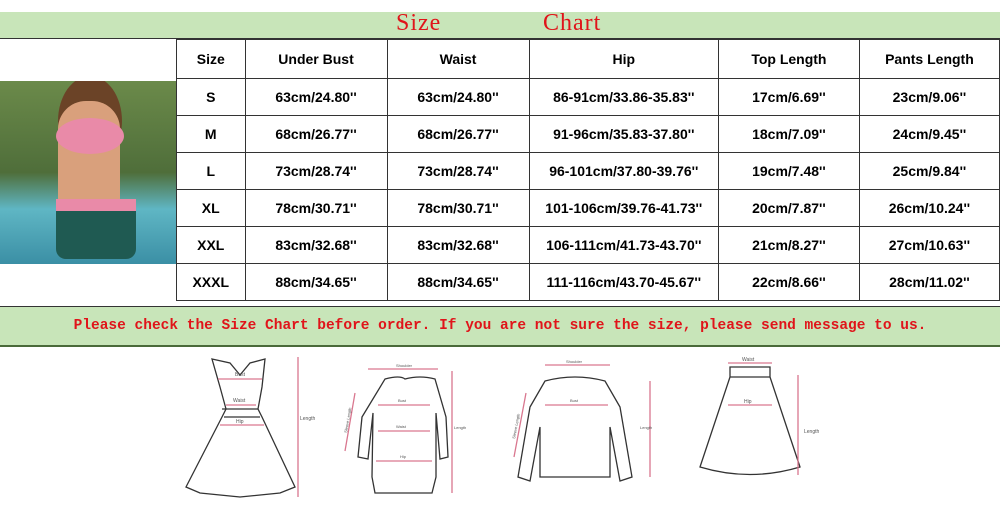  Describe the element at coordinates (929, 208) in the screenshot. I see `cell: 26cm/10.24''` at that location.